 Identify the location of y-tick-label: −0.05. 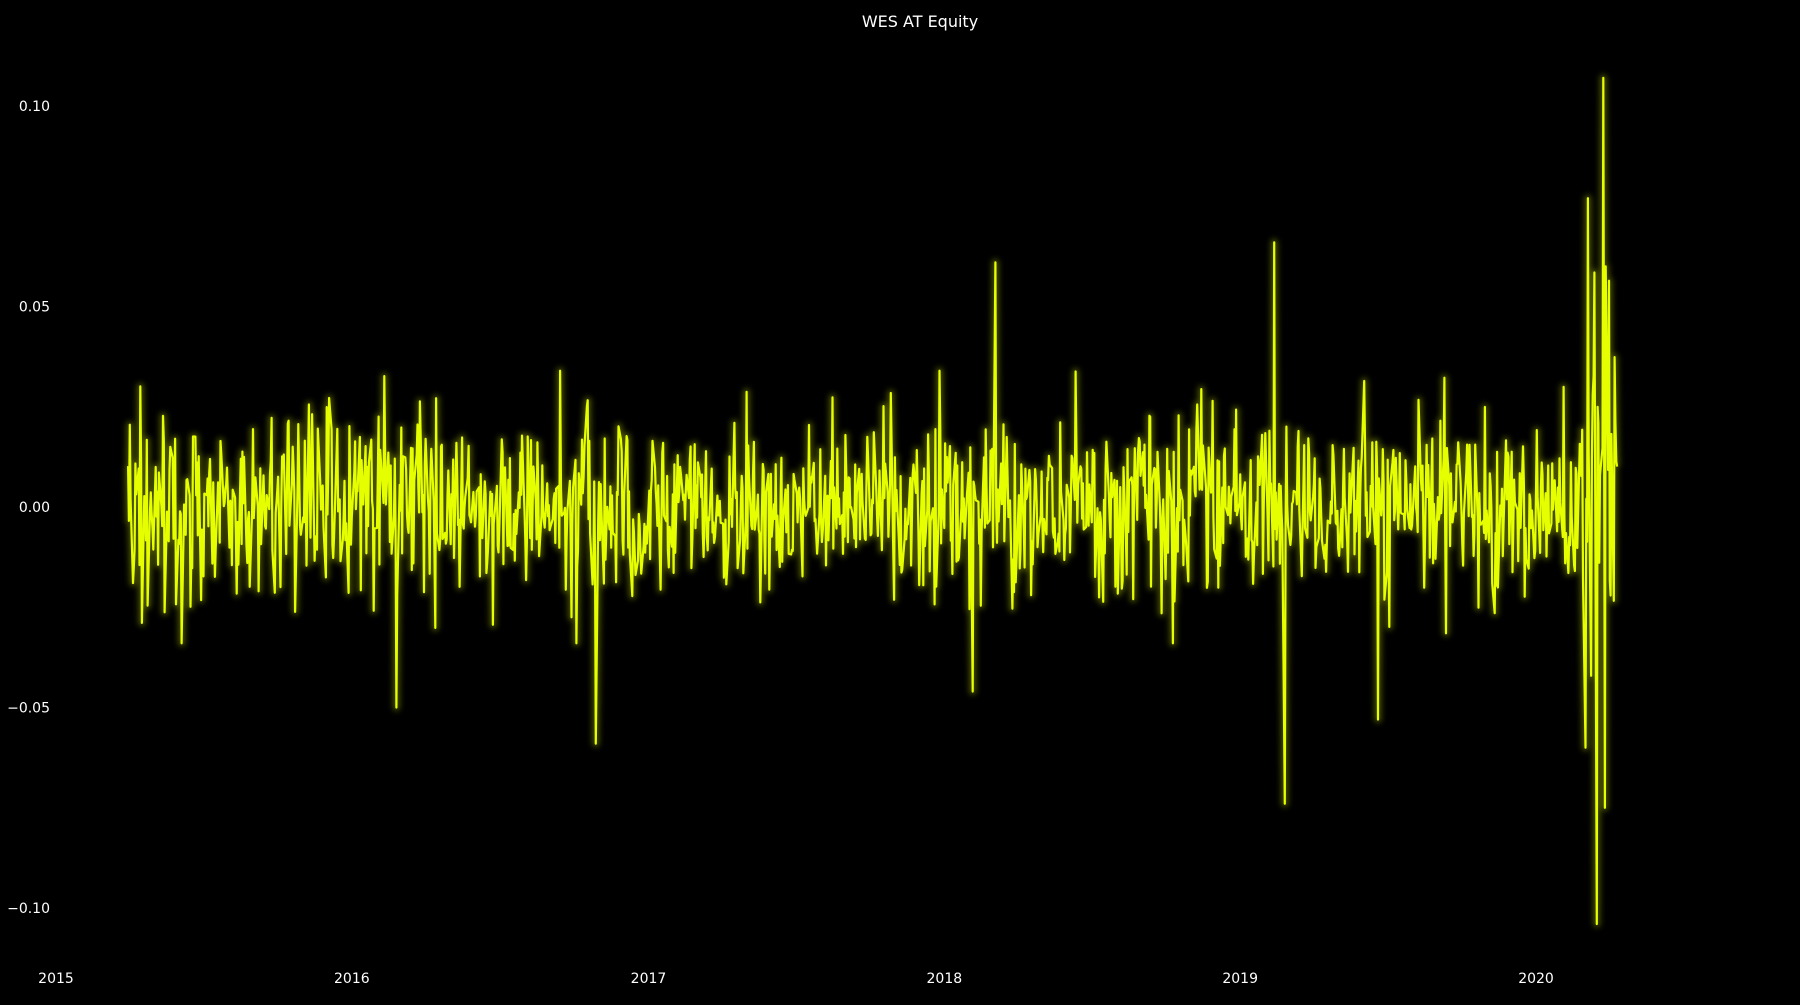
(28, 709).